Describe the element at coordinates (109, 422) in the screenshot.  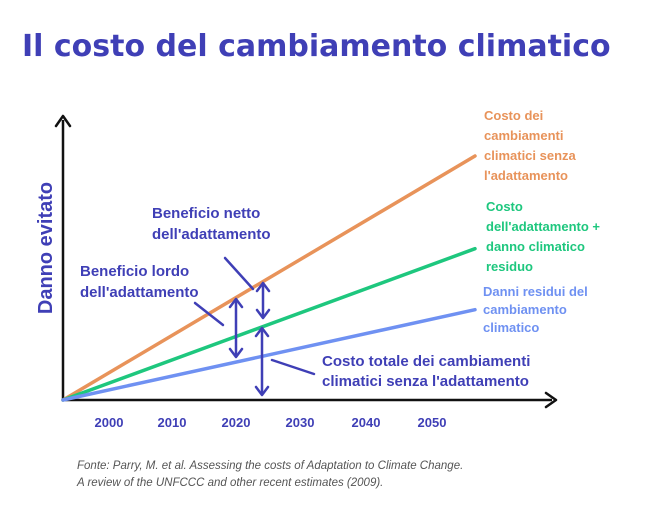
I see `x-tick-label: 2000` at that location.